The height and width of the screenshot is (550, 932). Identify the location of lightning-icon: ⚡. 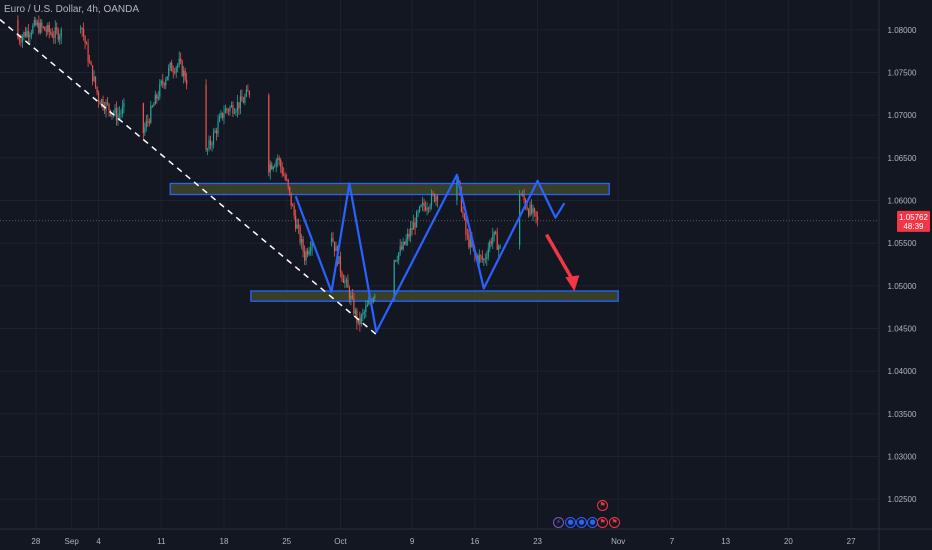
(558, 522).